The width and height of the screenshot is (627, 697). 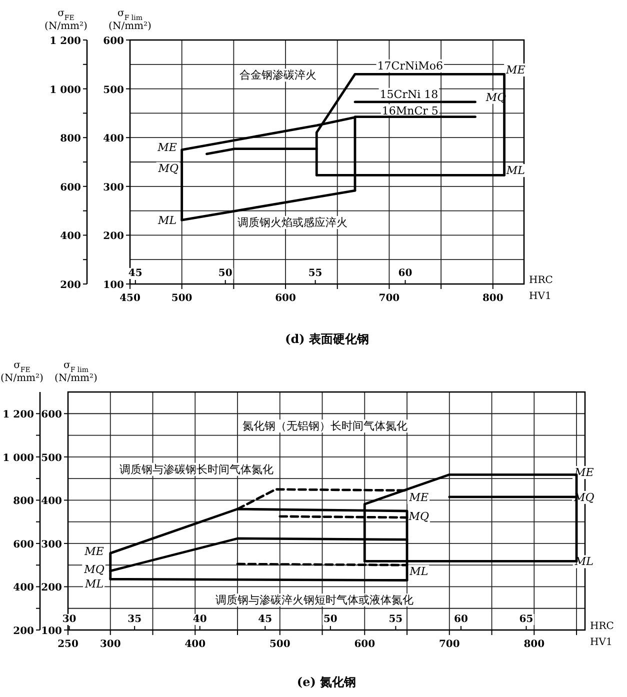 I want to click on x-tick-label: 250, so click(x=68, y=644).